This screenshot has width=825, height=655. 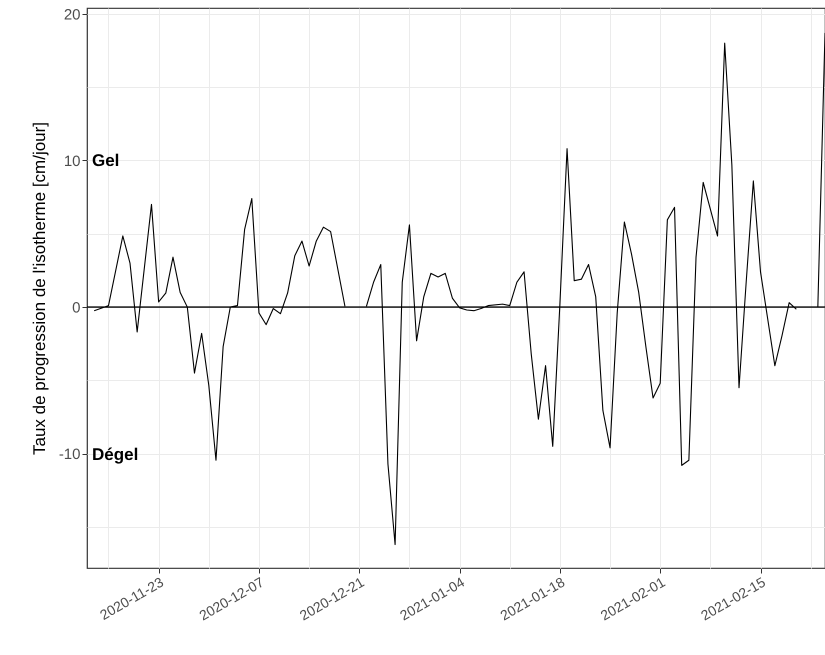 I want to click on y-tick-label: 10, so click(x=72, y=161).